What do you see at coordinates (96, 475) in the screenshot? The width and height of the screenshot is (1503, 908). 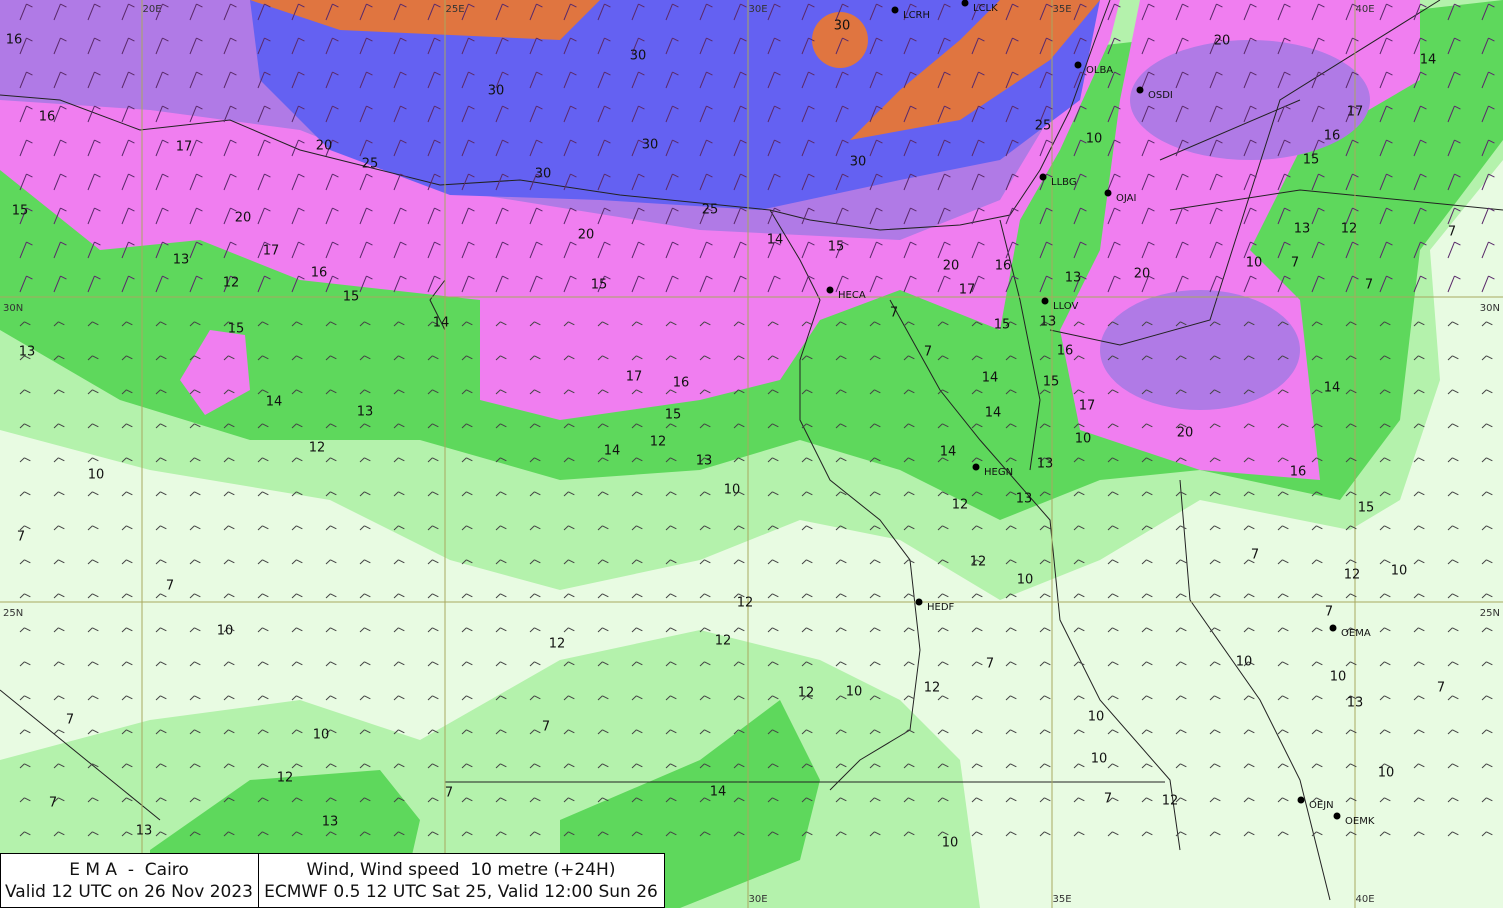 I see `contour-label: 10` at bounding box center [96, 475].